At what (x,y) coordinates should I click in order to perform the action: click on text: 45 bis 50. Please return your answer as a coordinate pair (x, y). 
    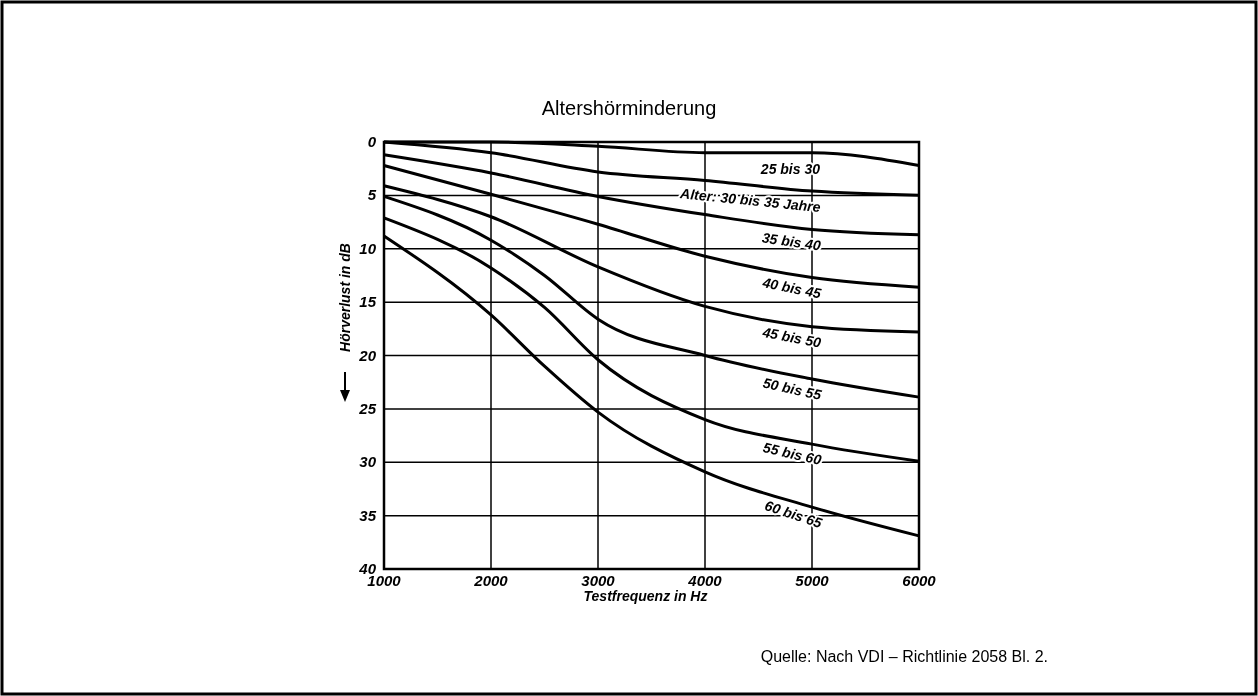
    Looking at the image, I should click on (791, 337).